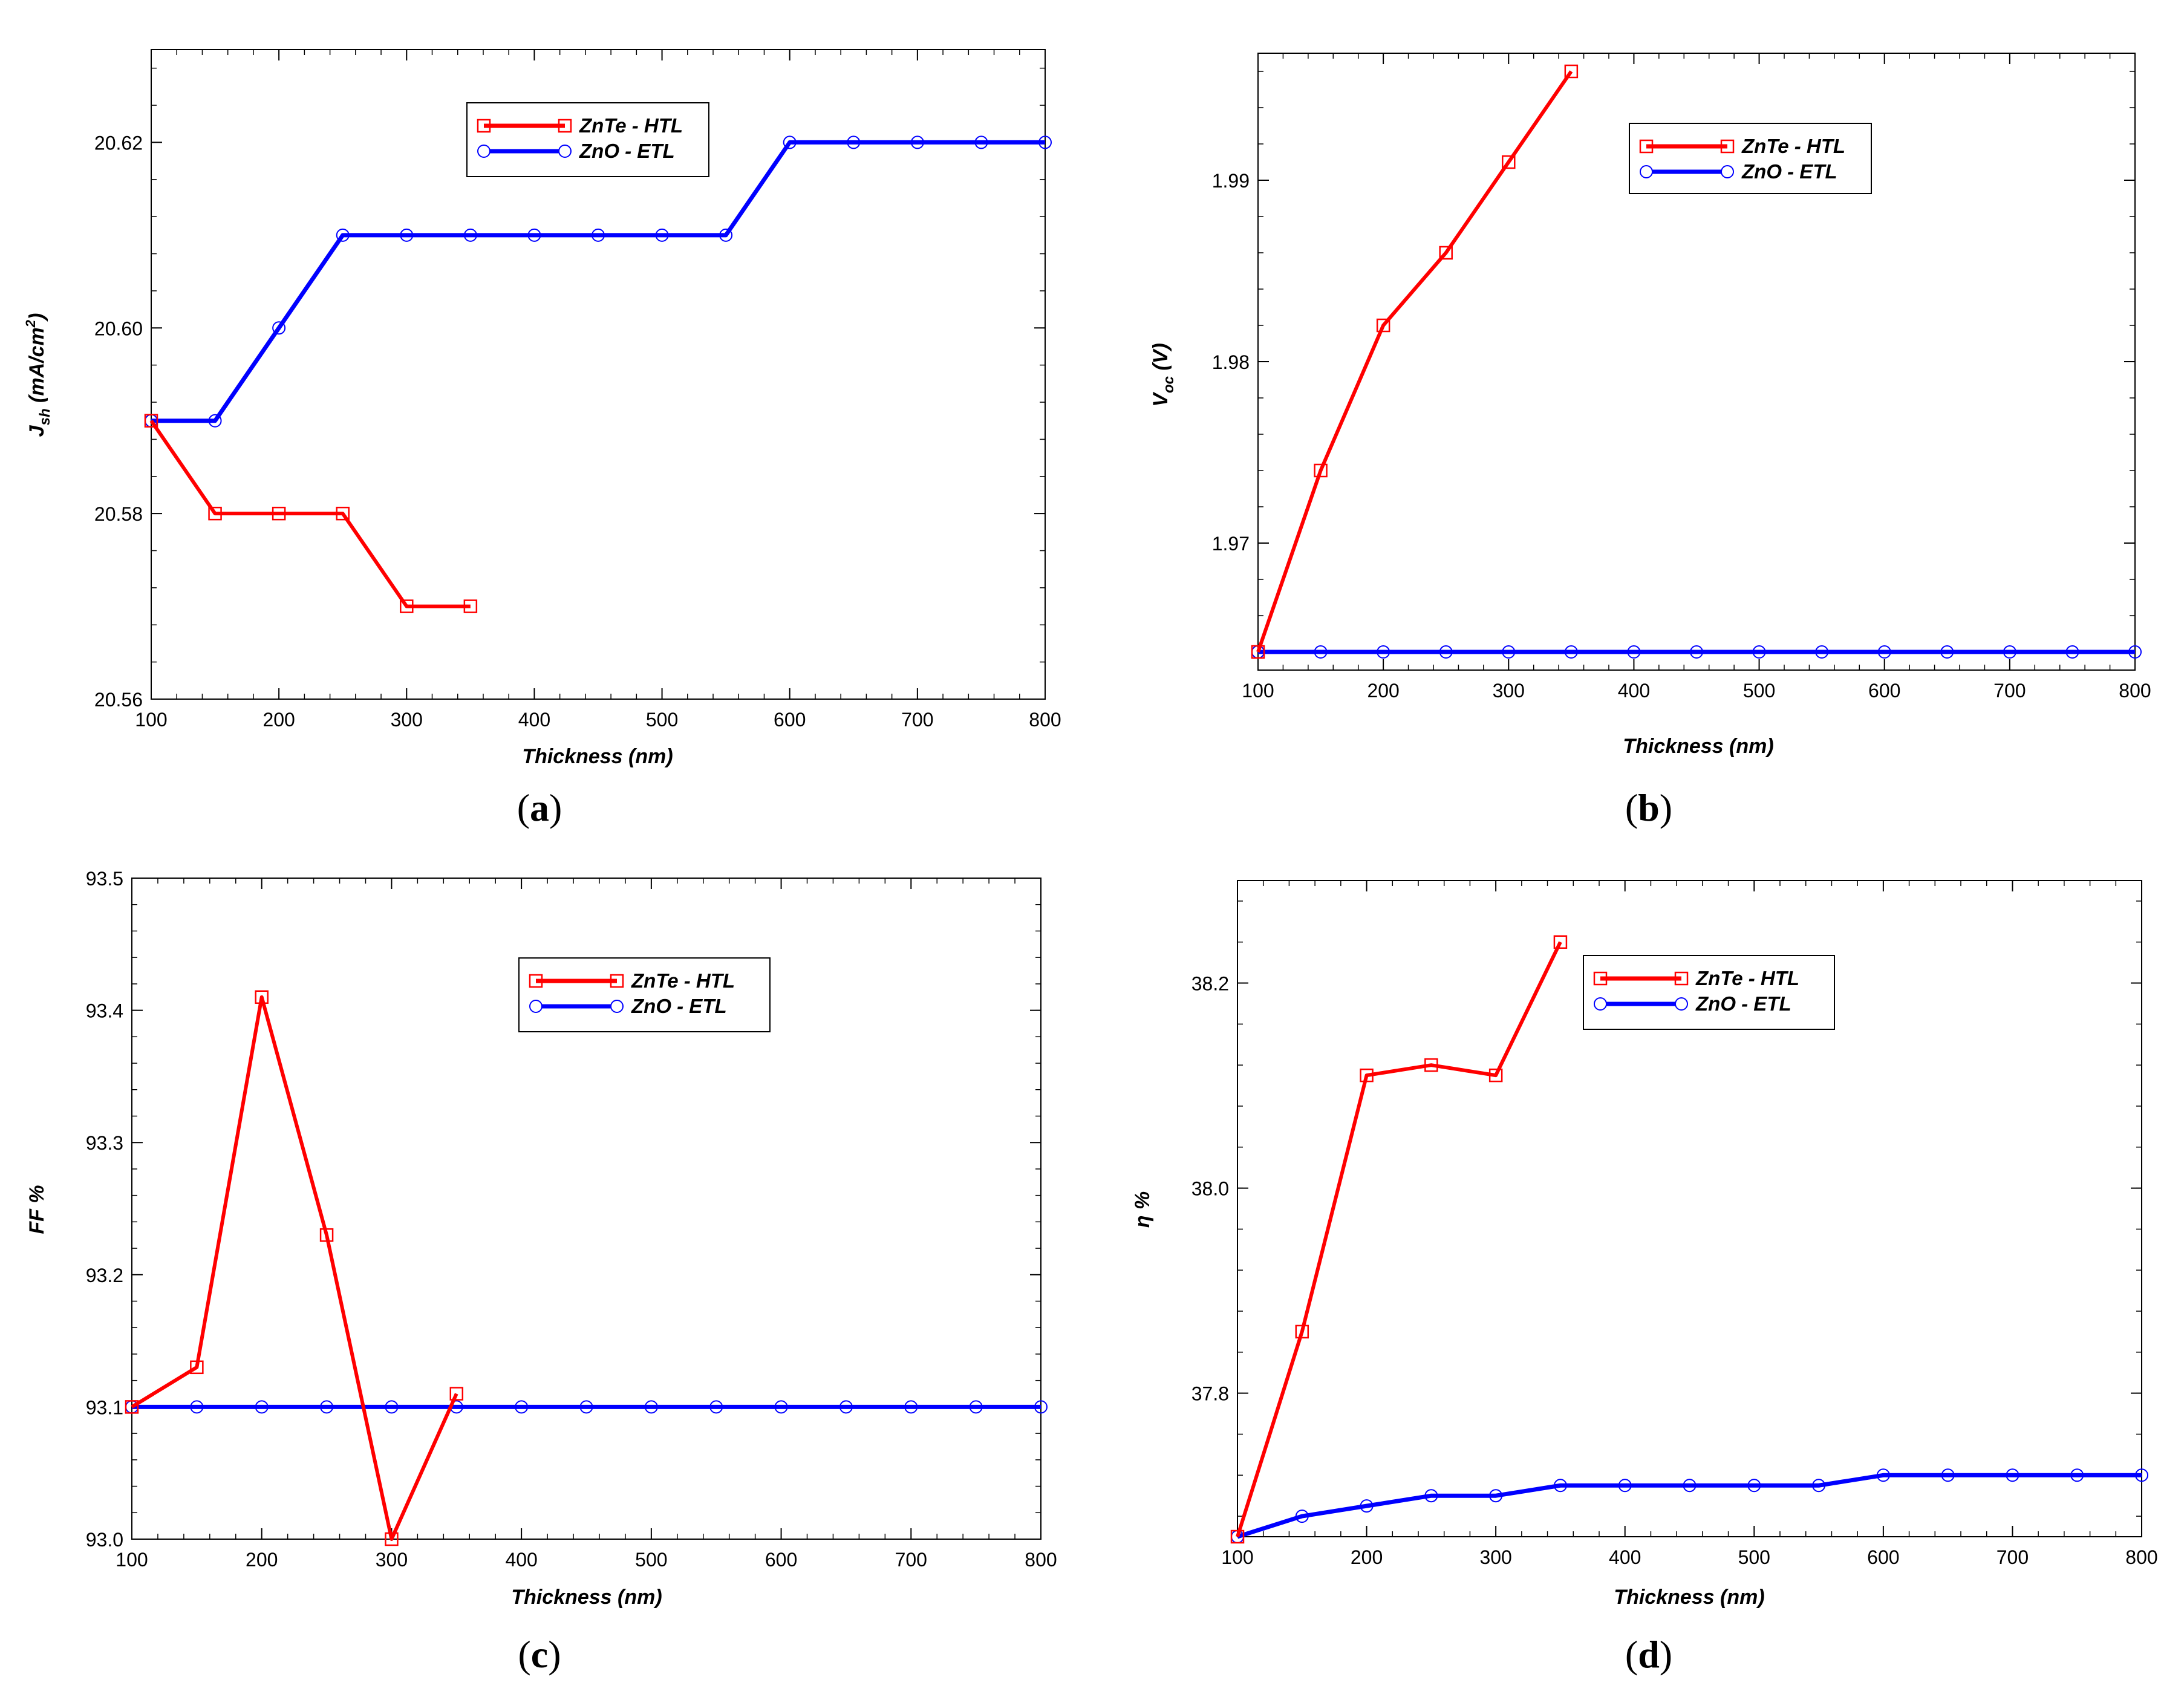  Describe the element at coordinates (539, 1654) in the screenshot. I see `panel-caption-letter: c` at that location.